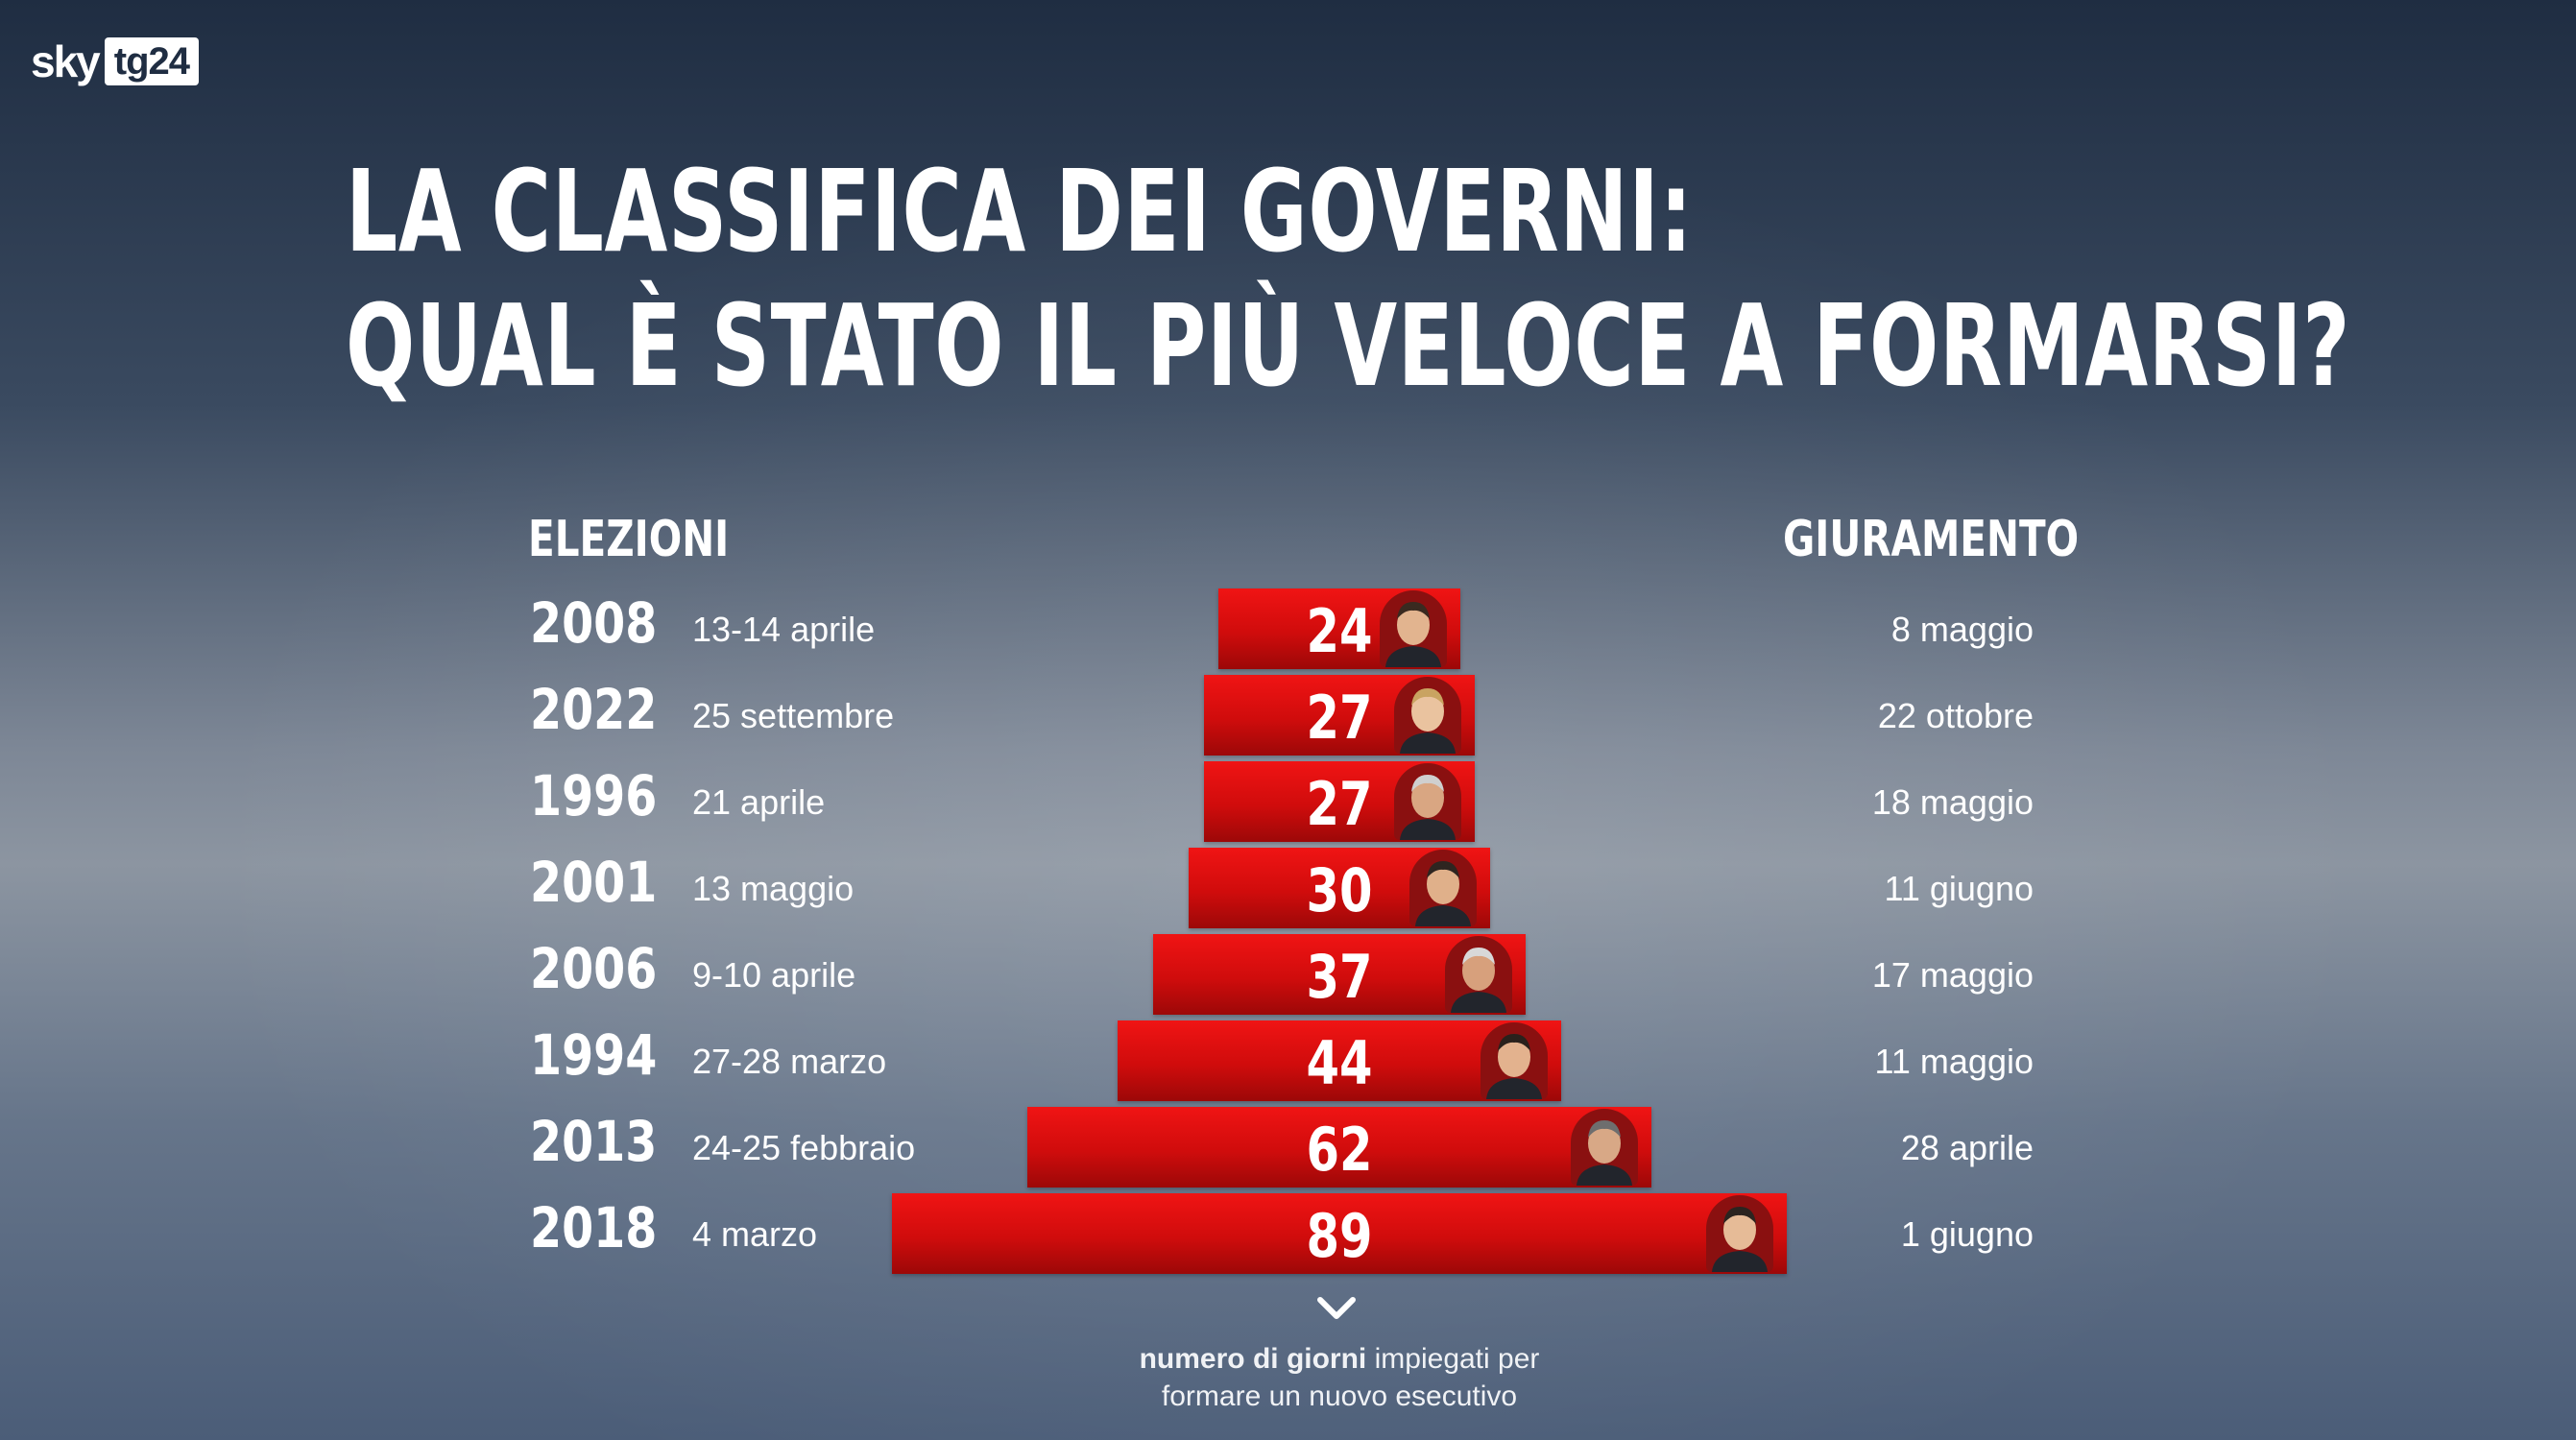  What do you see at coordinates (1339, 977) in the screenshot?
I see `bar-value-label: 37` at bounding box center [1339, 977].